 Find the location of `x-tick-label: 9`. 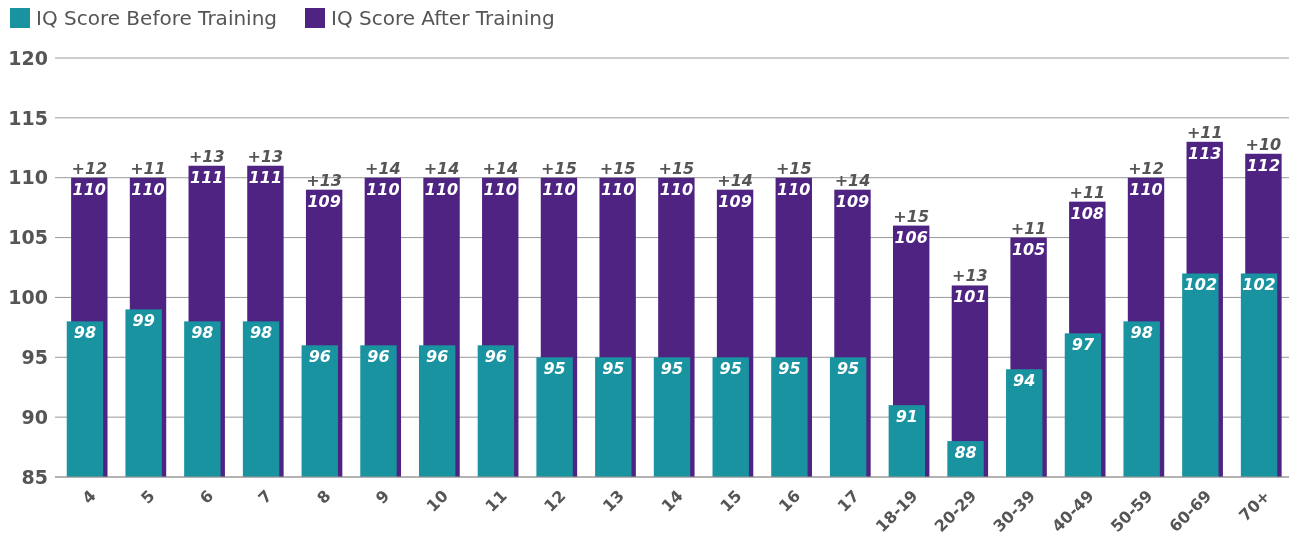

x-tick-label: 9 is located at coordinates (382, 497).